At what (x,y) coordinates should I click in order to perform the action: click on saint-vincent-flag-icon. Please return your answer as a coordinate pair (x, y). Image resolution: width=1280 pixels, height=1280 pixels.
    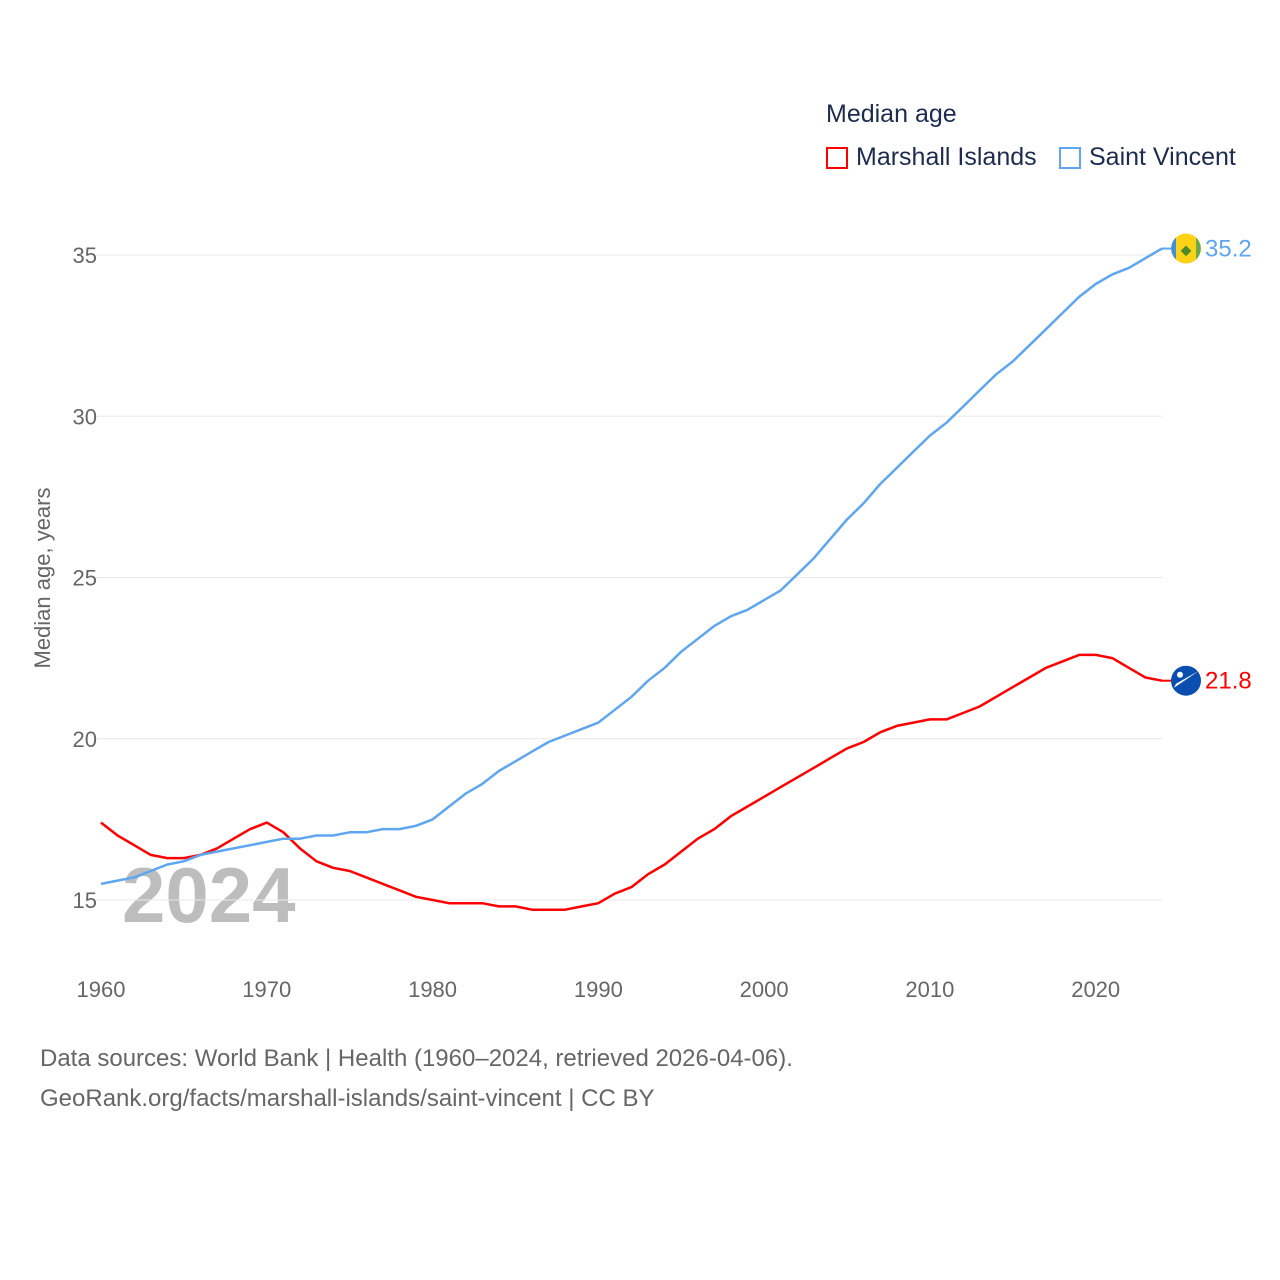
    Looking at the image, I should click on (1186, 248).